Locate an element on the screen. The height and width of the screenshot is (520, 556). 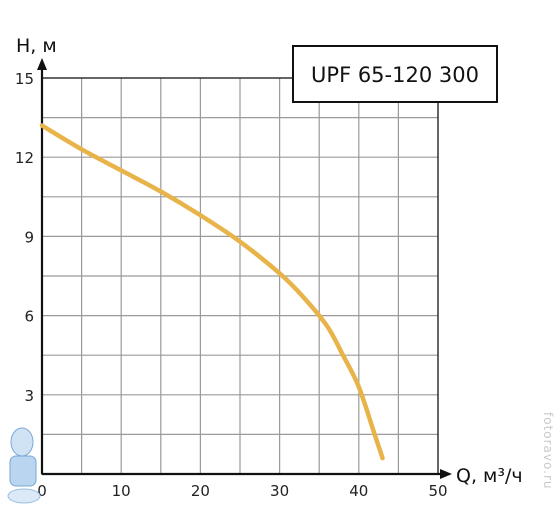
y-tick-labels: 3 6 9 12 15 is located at coordinates (24, 237).